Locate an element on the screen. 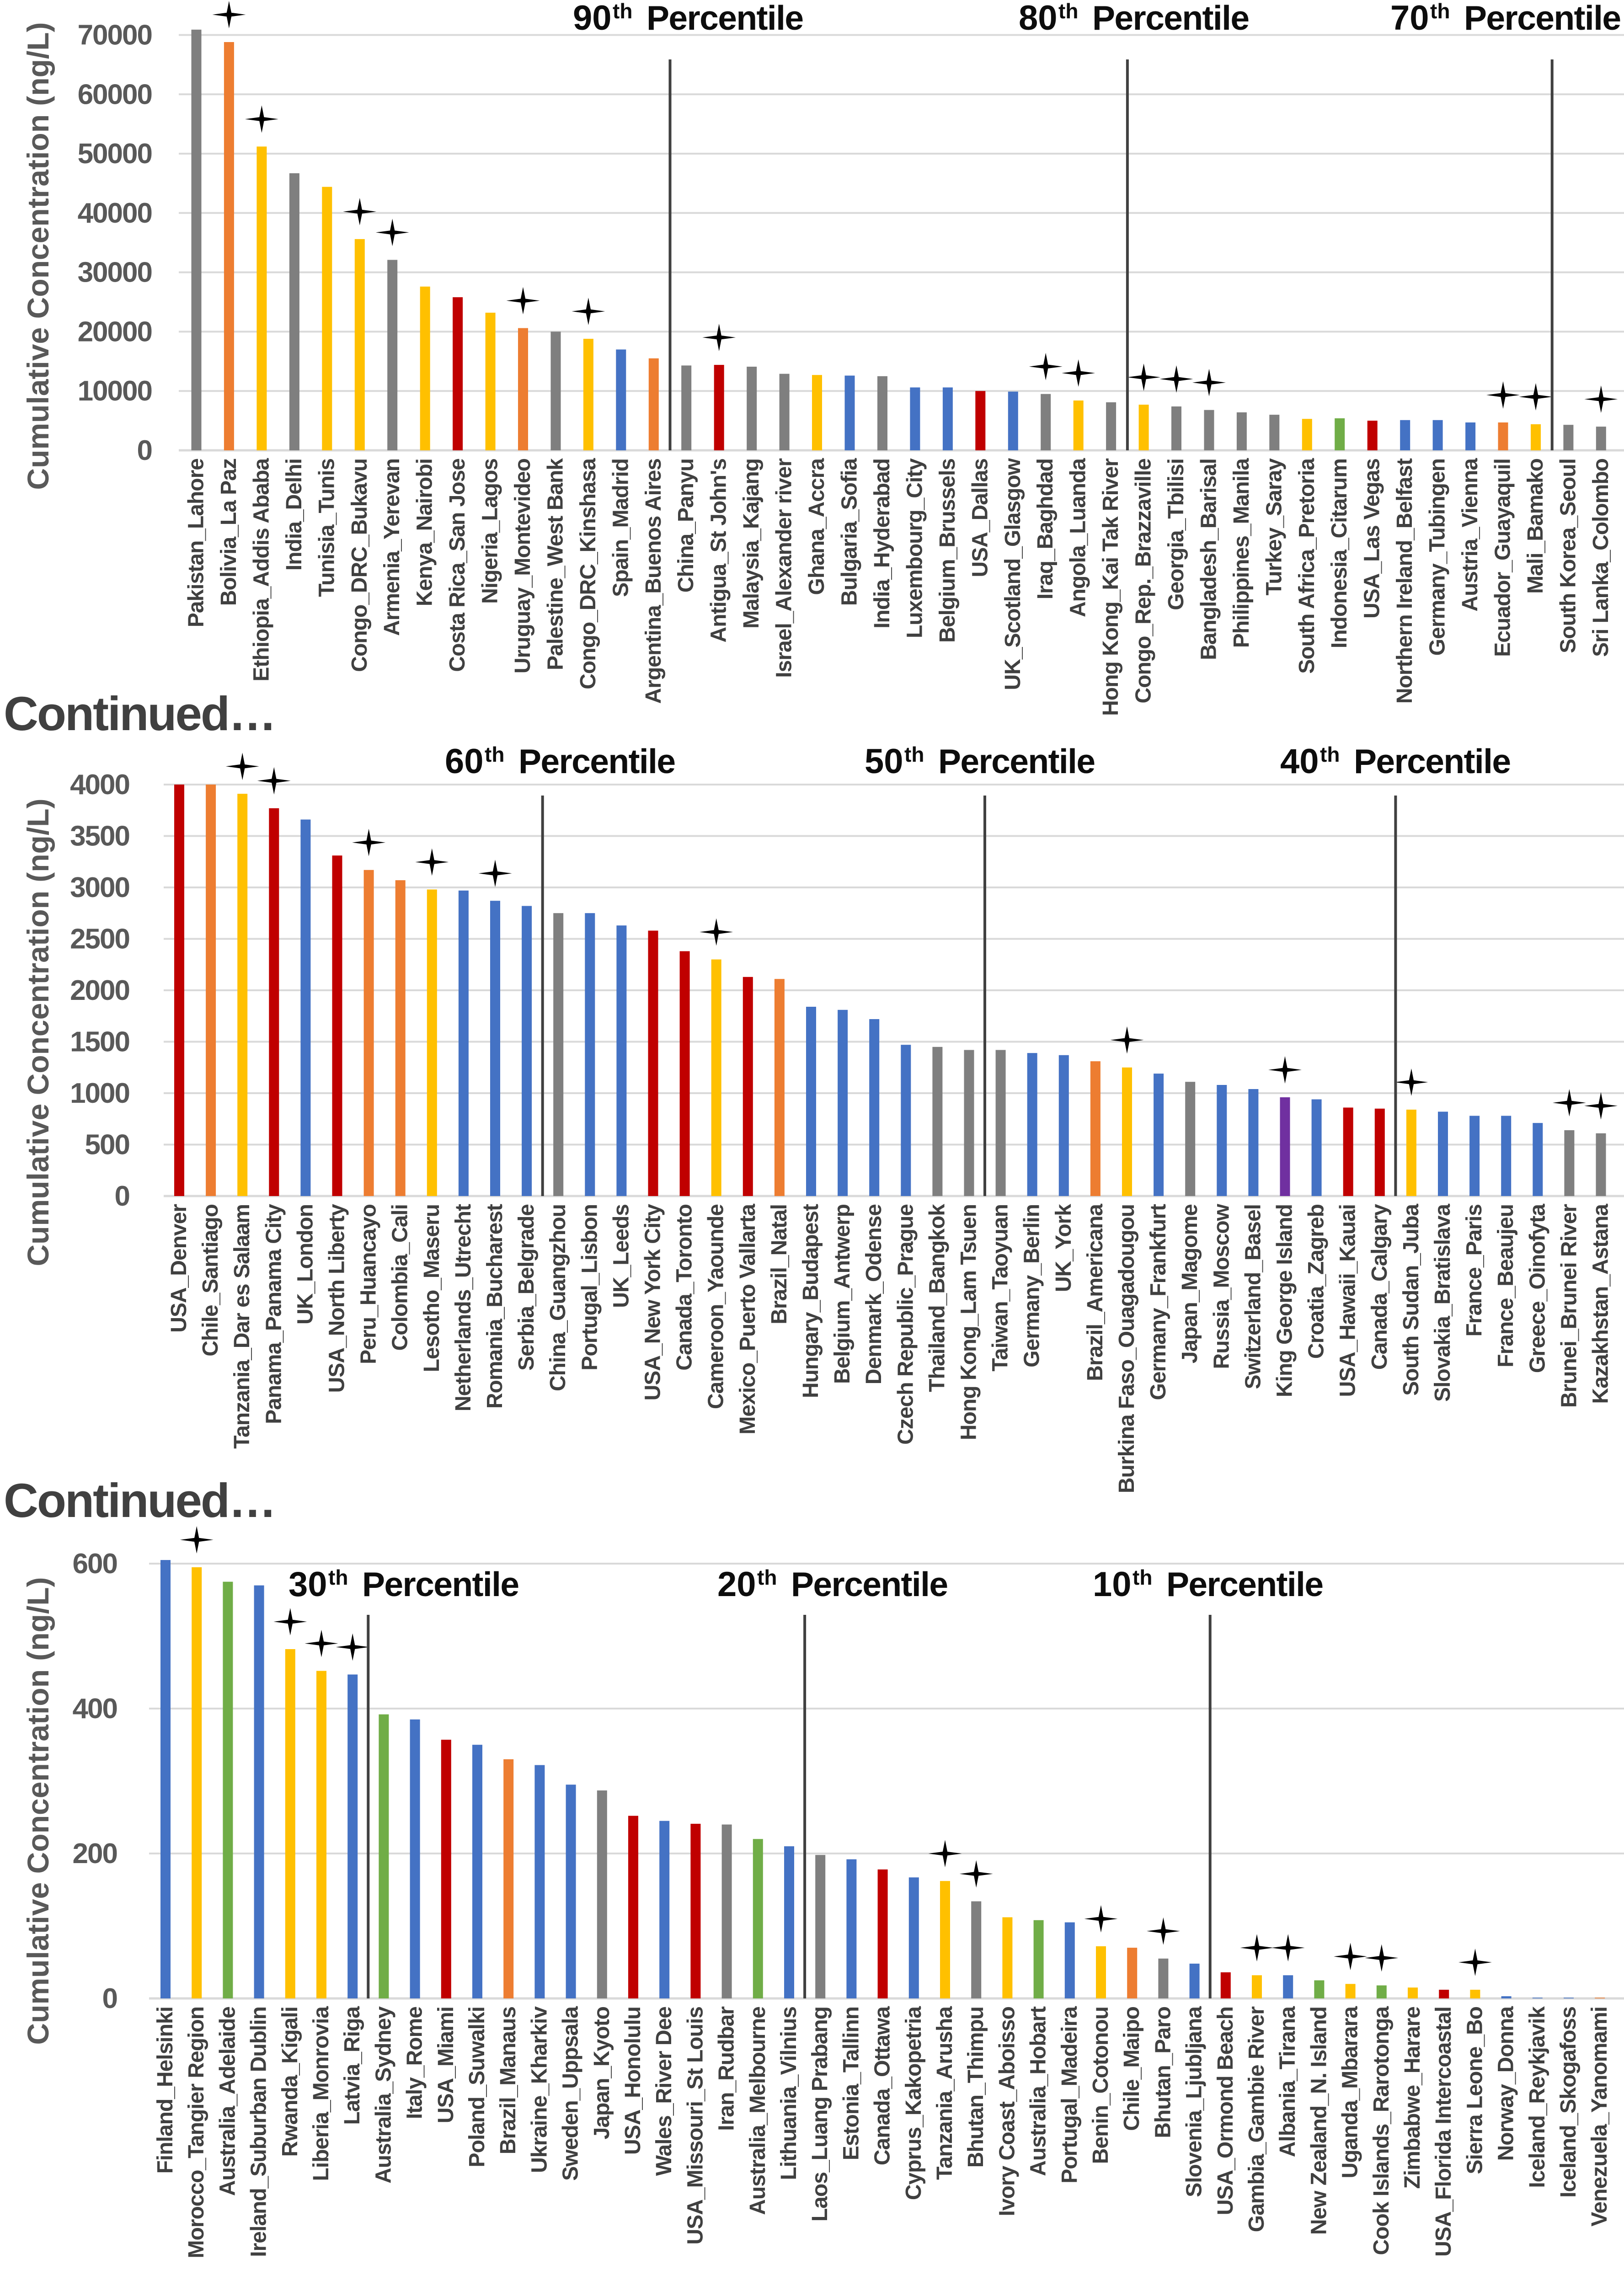  svg-text: Indonesia_Citarum is located at coordinates (1339, 553).